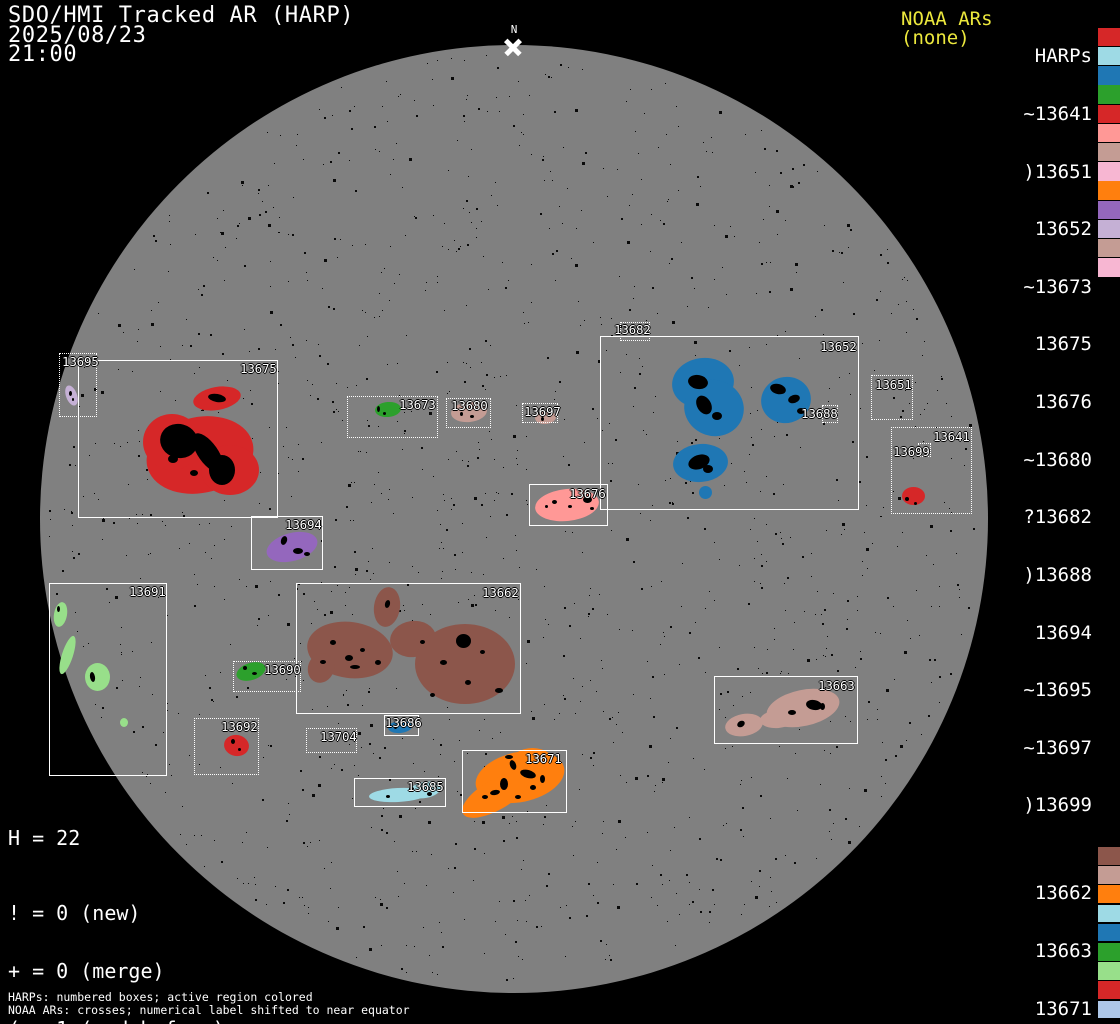 The height and width of the screenshot is (1024, 1120). I want to click on noaa-ars-label: NOAA ARs, so click(947, 19).